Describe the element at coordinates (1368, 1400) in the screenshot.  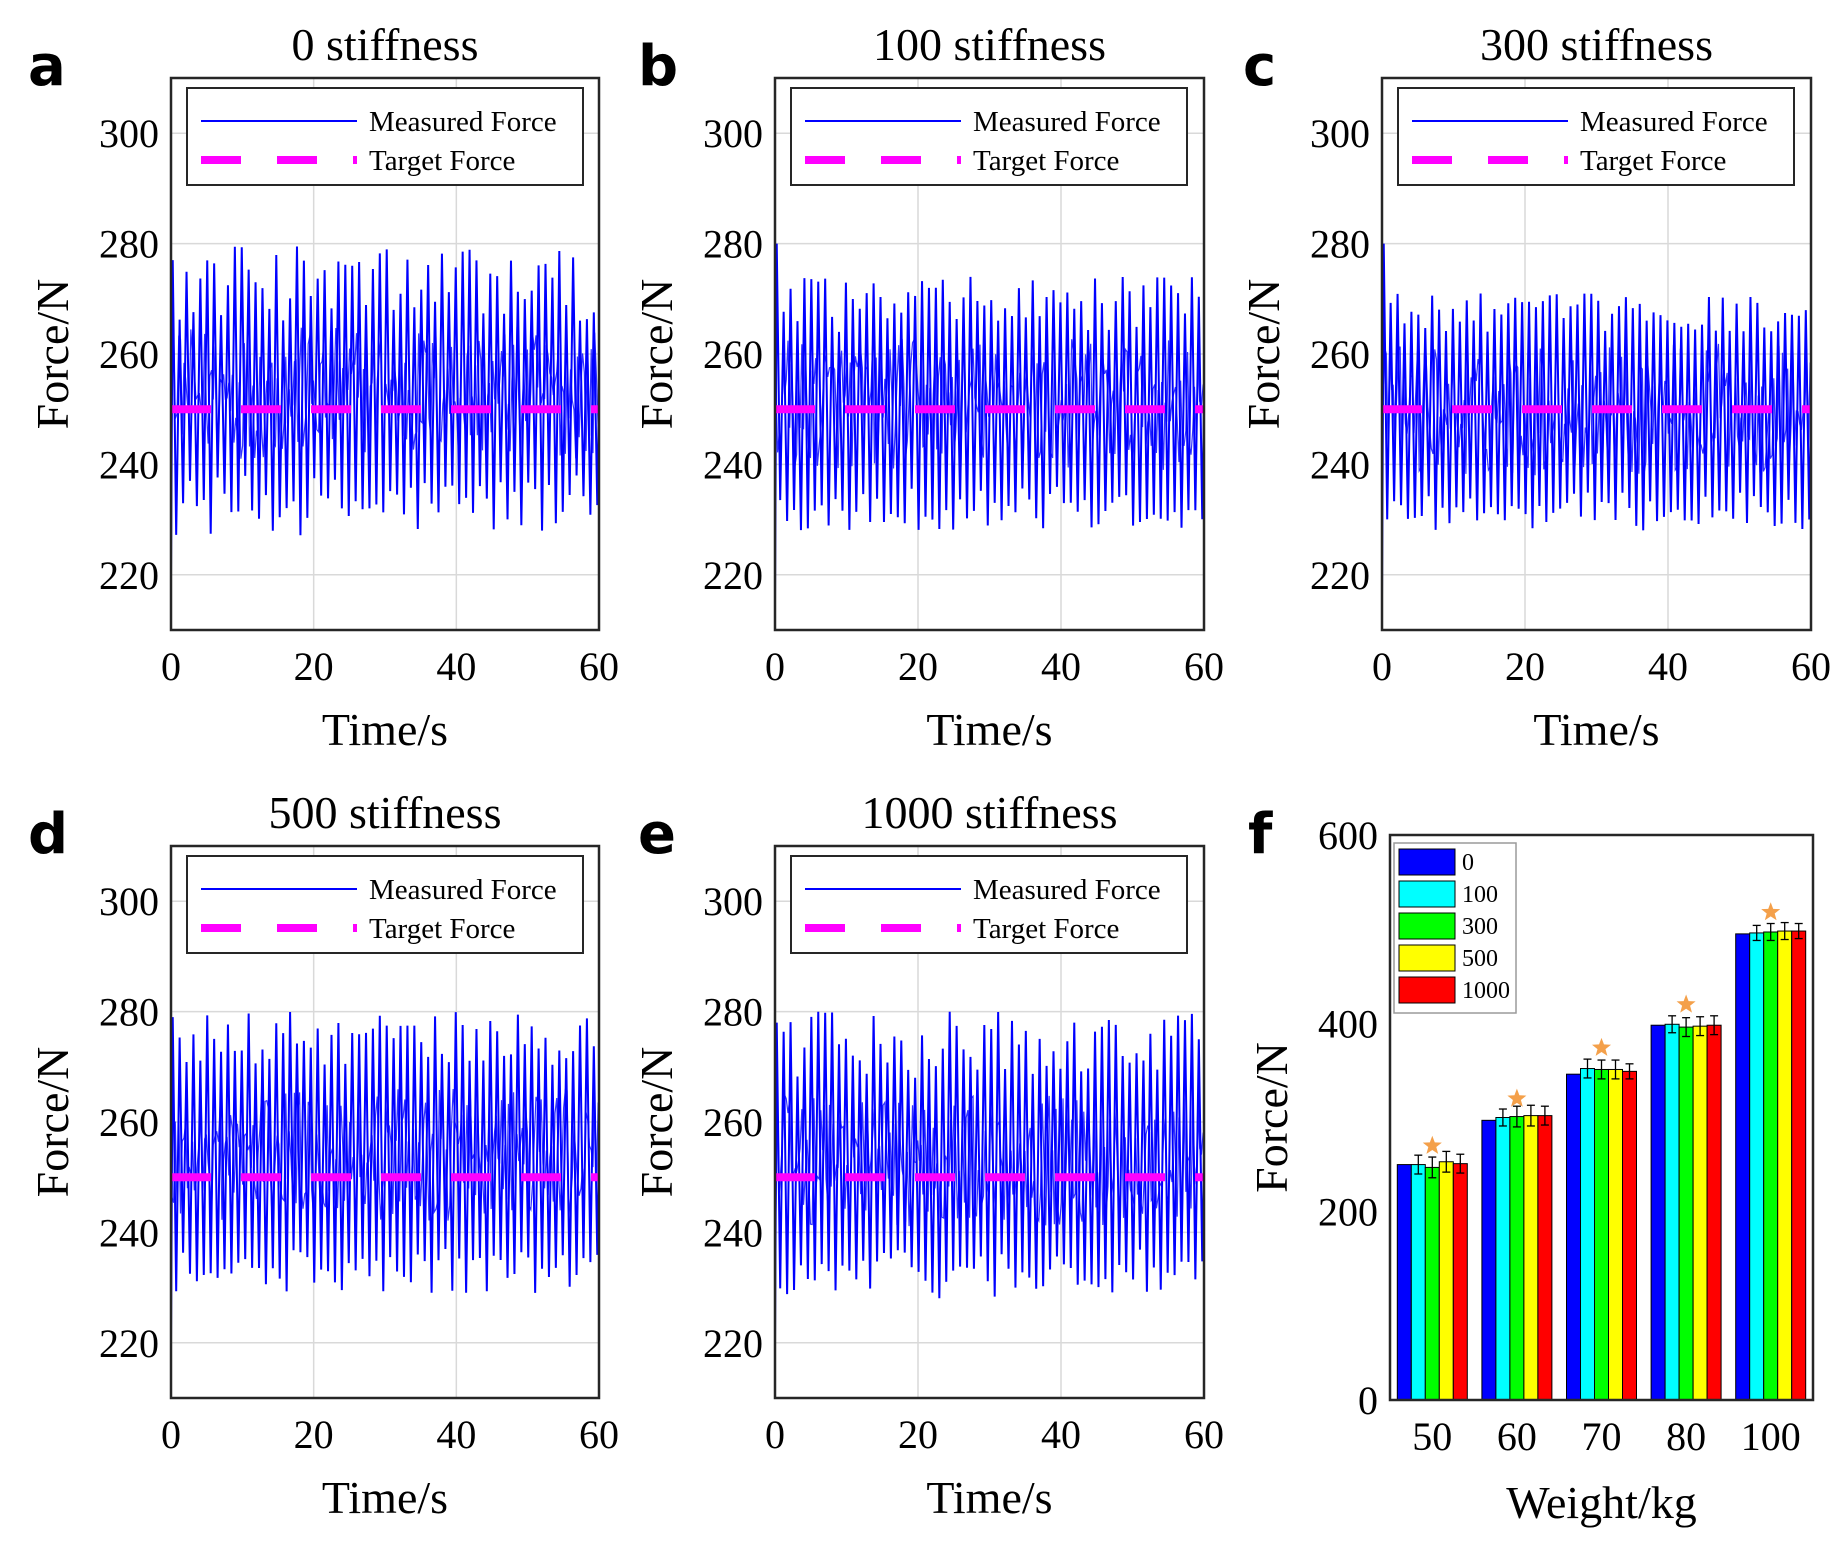
I see `y-tick-label: 0` at that location.